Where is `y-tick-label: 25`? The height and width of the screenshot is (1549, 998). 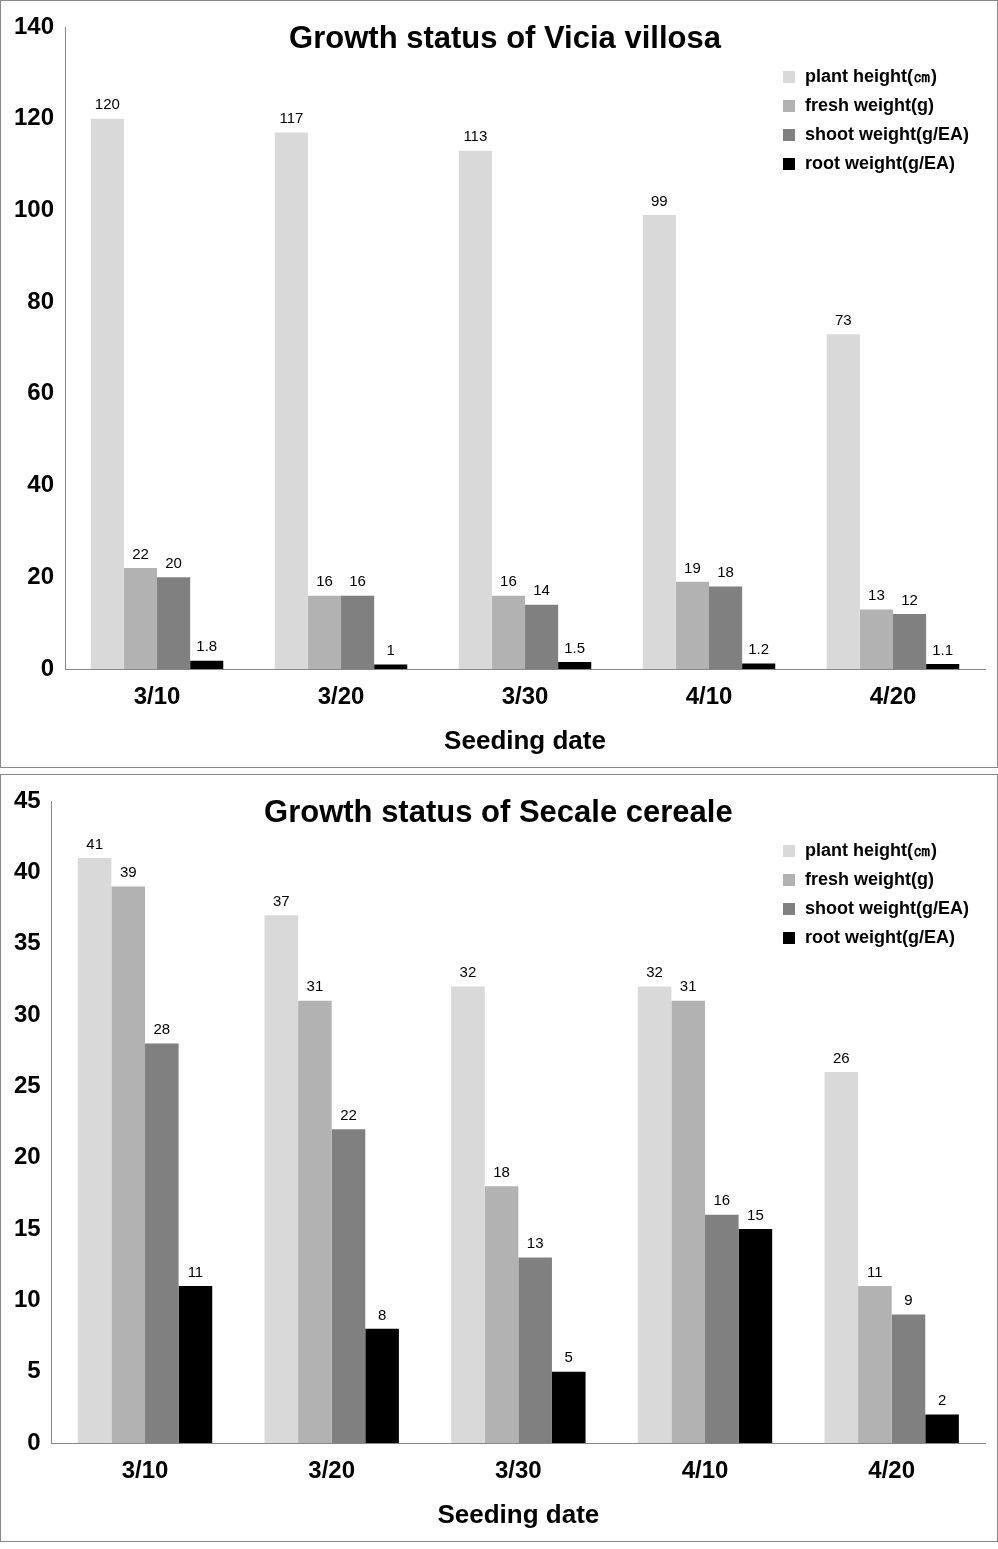 y-tick-label: 25 is located at coordinates (27, 1084).